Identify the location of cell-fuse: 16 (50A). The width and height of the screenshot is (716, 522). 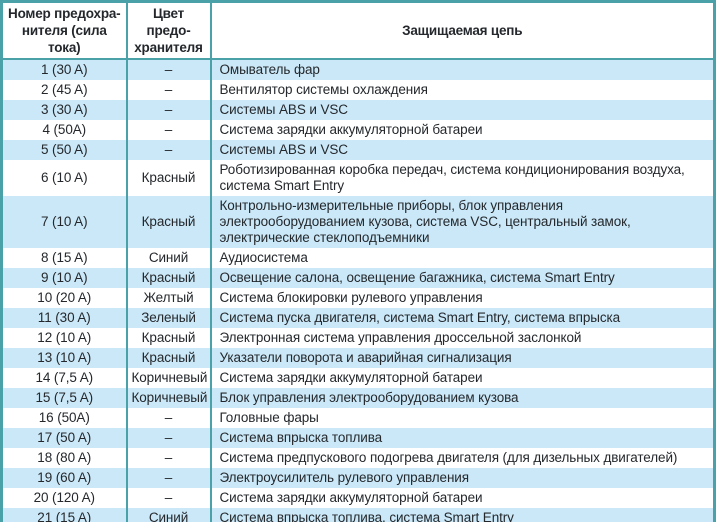
(64, 418).